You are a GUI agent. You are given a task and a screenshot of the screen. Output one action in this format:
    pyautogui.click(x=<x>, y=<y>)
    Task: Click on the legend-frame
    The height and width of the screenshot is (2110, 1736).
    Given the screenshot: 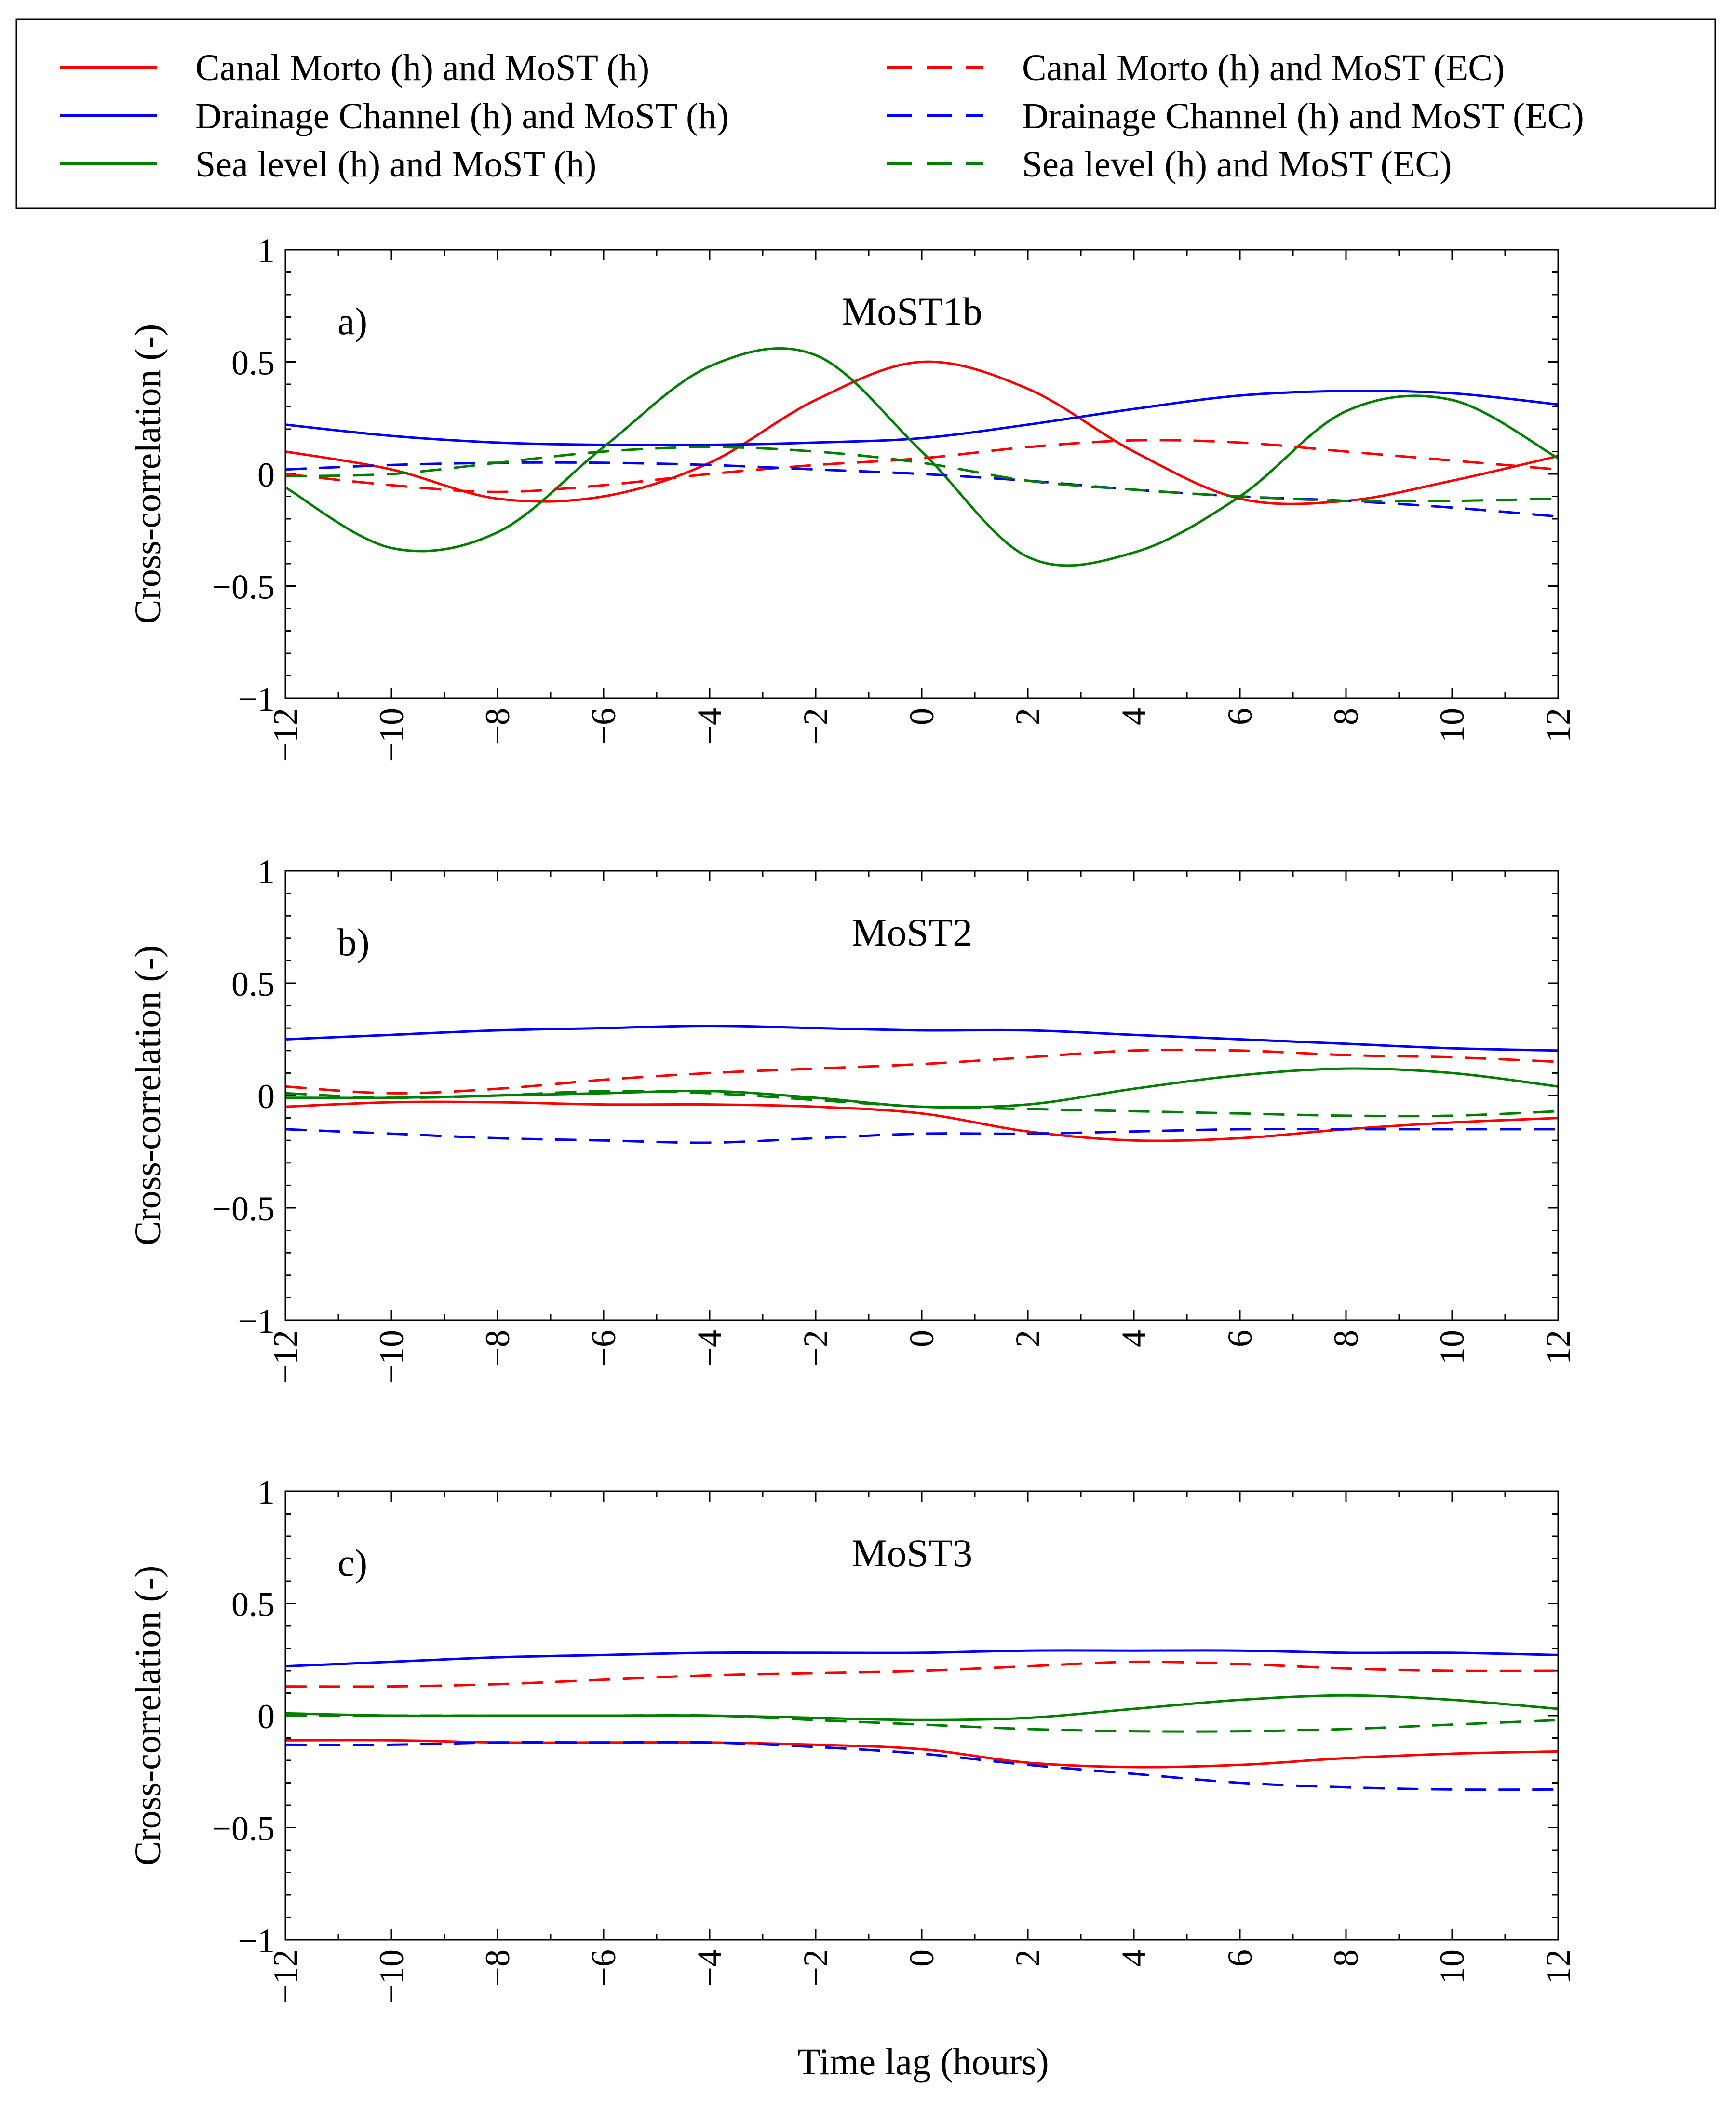 What is the action you would take?
    pyautogui.click(x=865, y=114)
    